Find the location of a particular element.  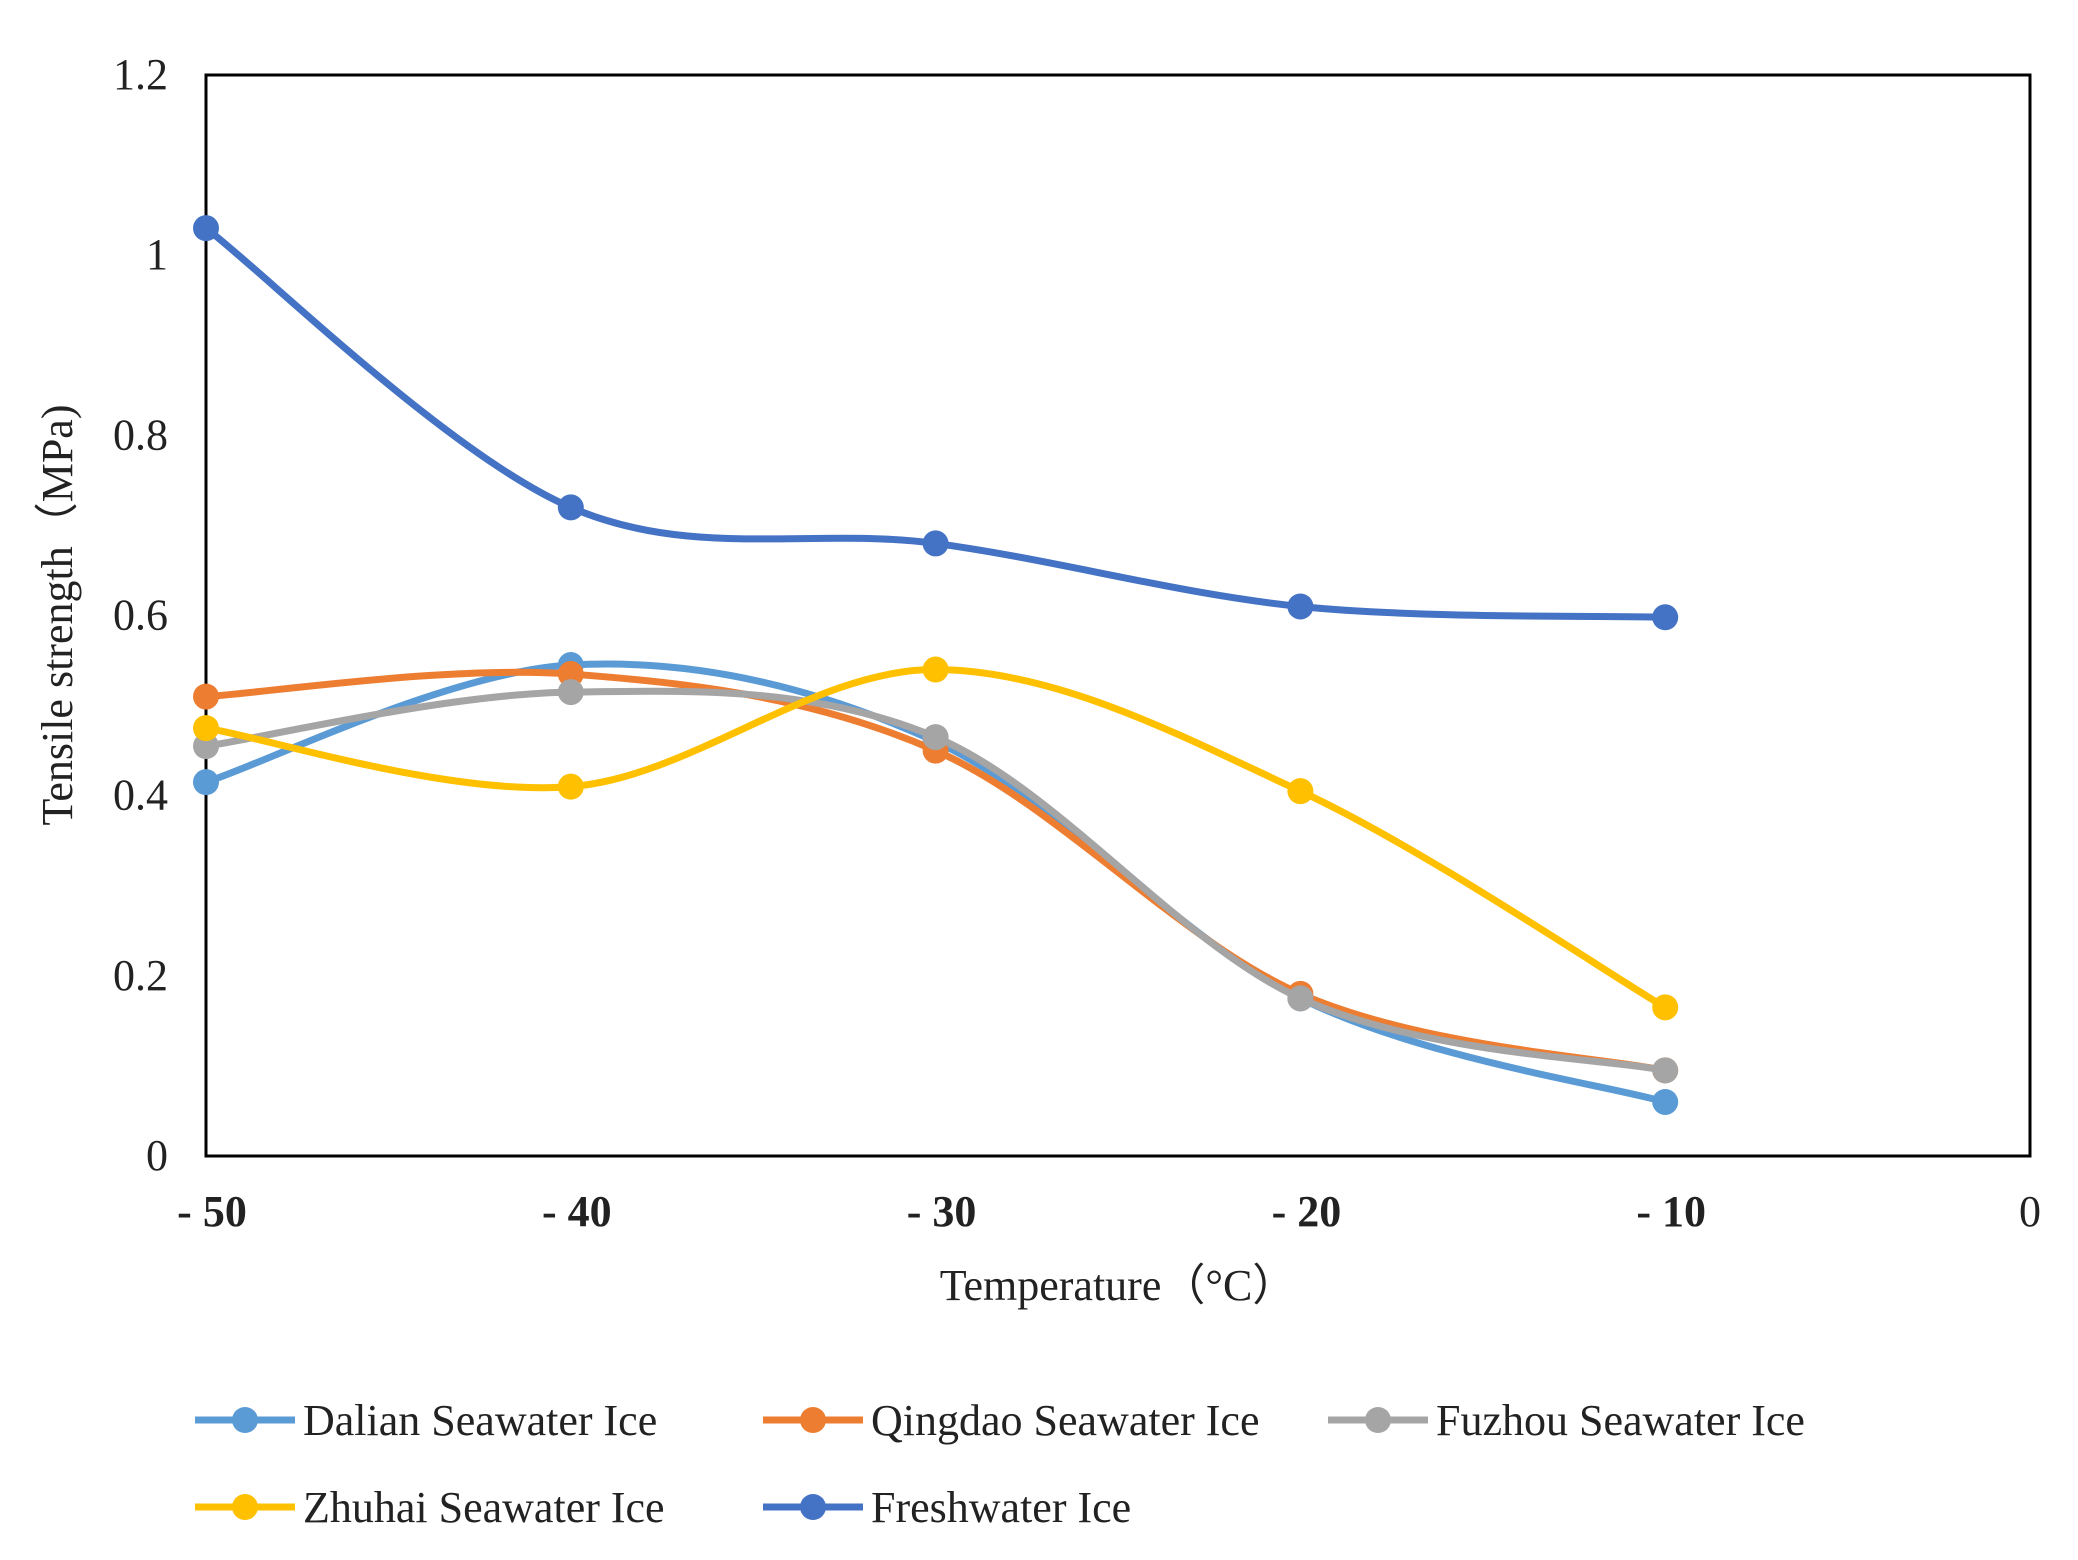

y-tick-label: 0.4 is located at coordinates (140, 795).